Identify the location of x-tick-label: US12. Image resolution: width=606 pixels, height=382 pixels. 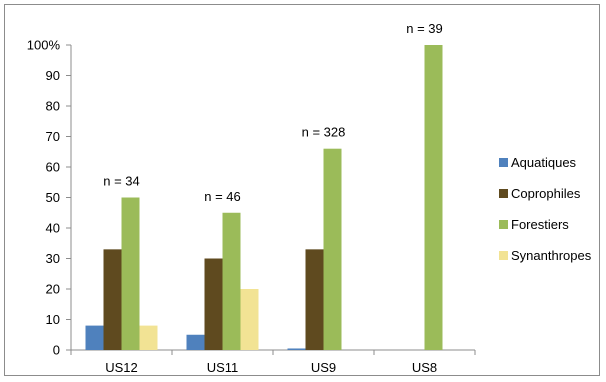
(121, 367).